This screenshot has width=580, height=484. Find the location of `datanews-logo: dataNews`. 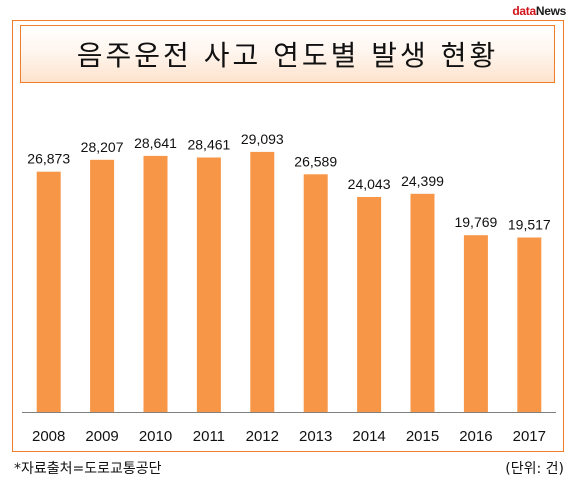

datanews-logo: dataNews is located at coordinates (539, 11).